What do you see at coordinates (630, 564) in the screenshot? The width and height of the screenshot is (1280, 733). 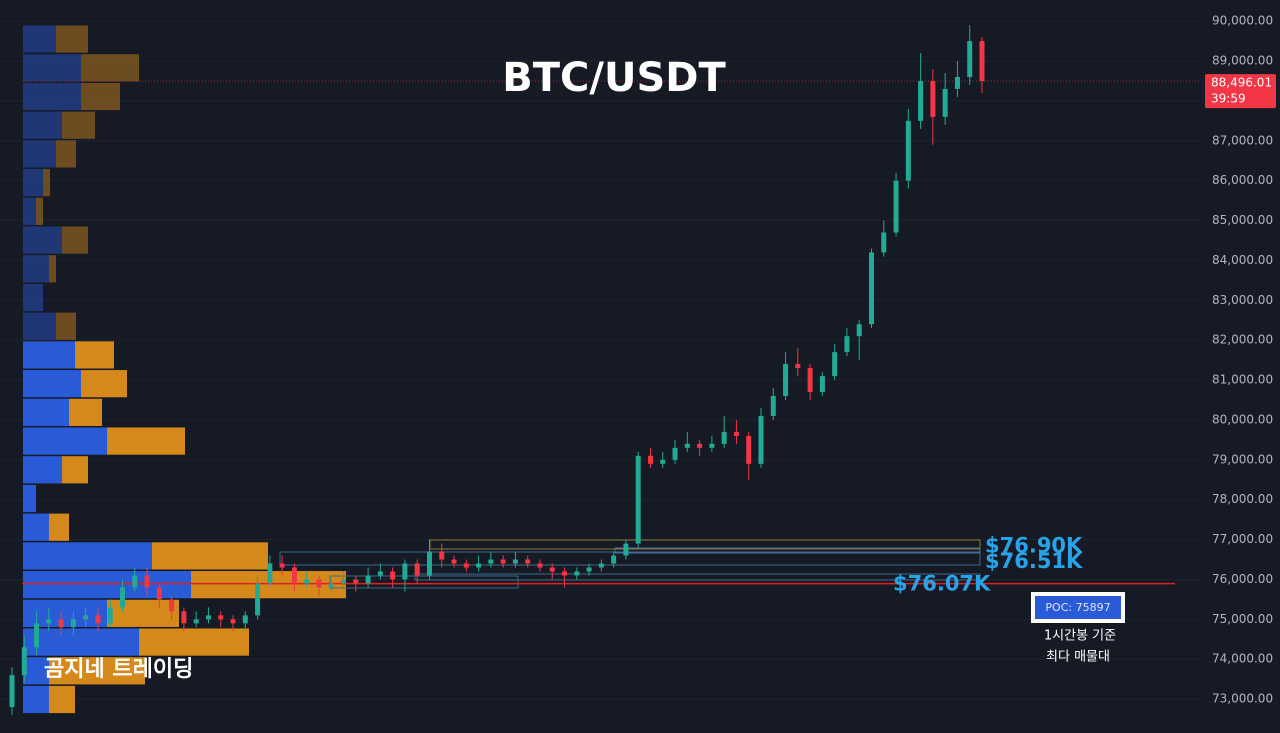 I see `zones` at bounding box center [630, 564].